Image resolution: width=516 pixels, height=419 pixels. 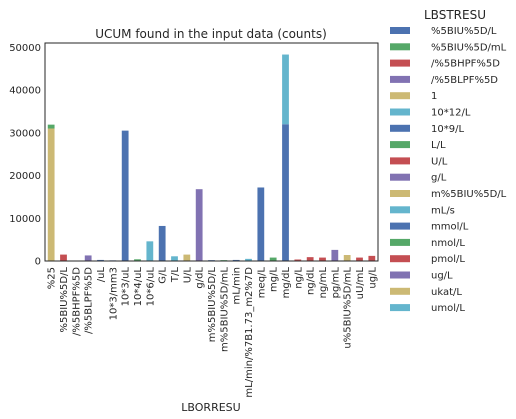 I want to click on x-tick-label: 10*4/uL, so click(x=138, y=287).